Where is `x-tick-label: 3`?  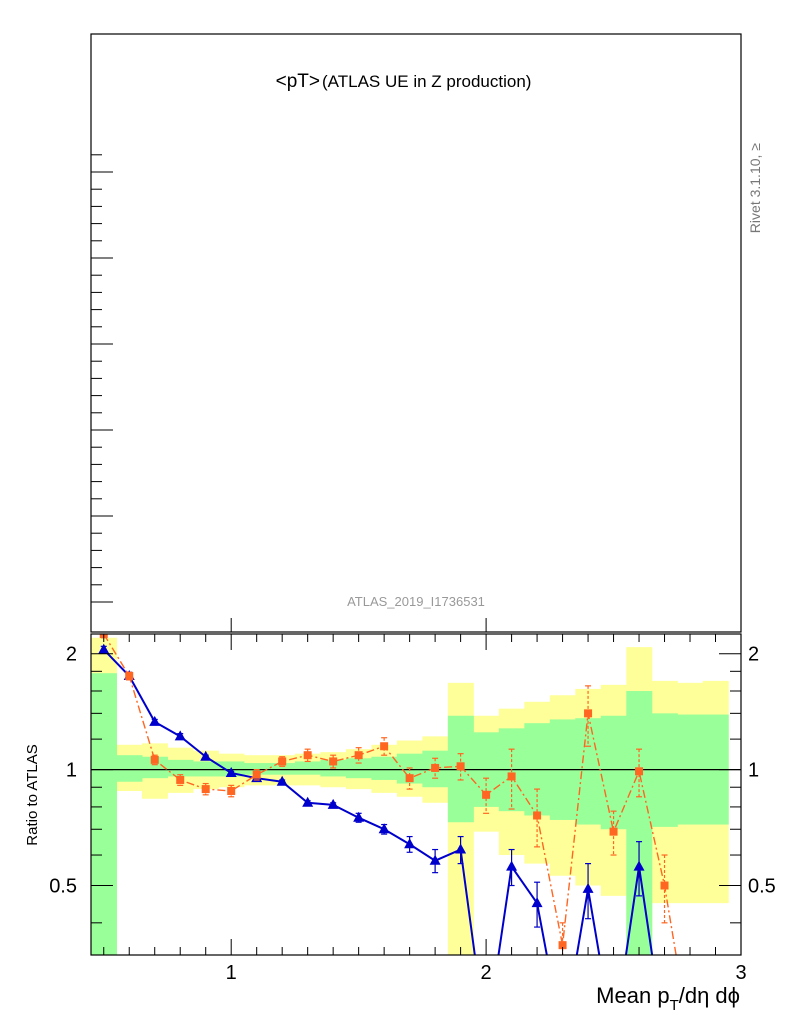 x-tick-label: 3 is located at coordinates (740, 973).